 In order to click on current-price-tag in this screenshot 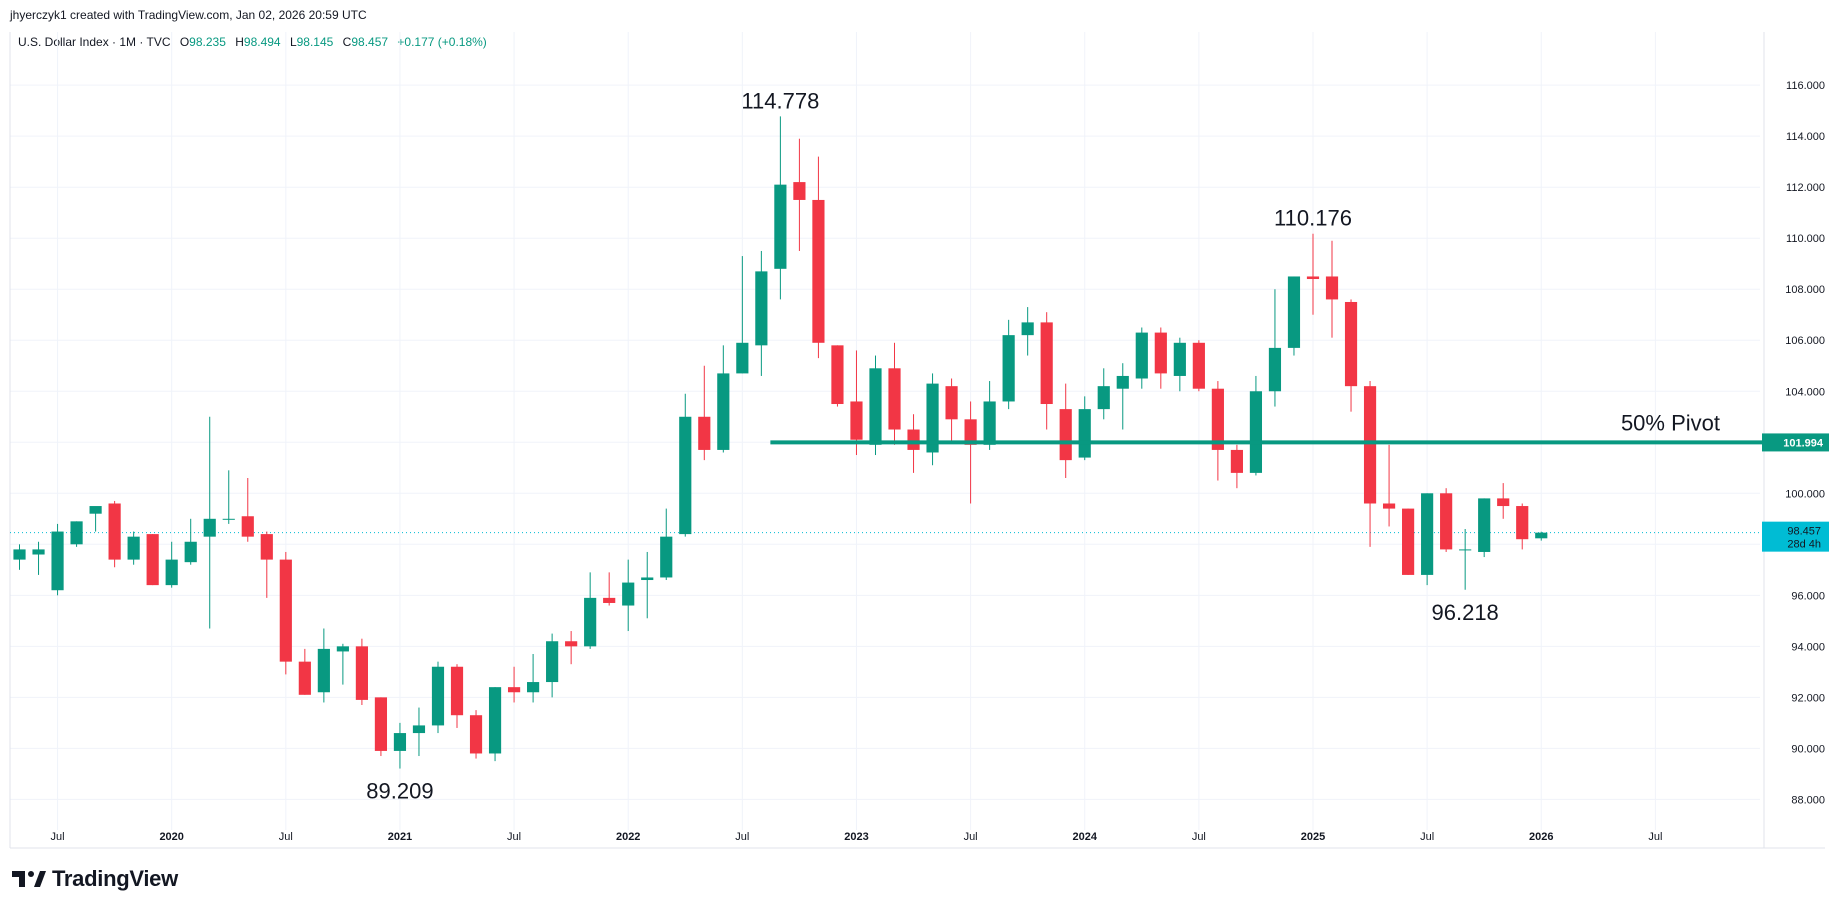, I will do `click(1795, 536)`.